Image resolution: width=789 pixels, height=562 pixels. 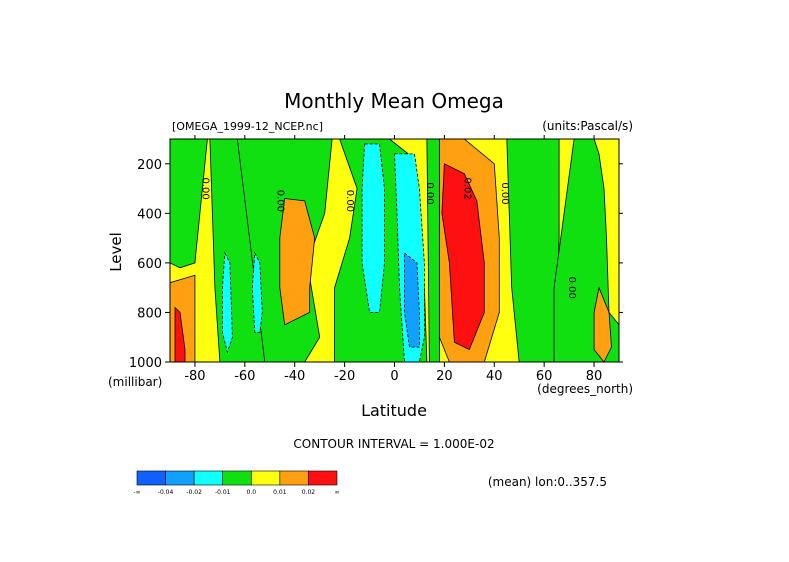 What do you see at coordinates (544, 376) in the screenshot?
I see `x-tick-label-7: 60` at bounding box center [544, 376].